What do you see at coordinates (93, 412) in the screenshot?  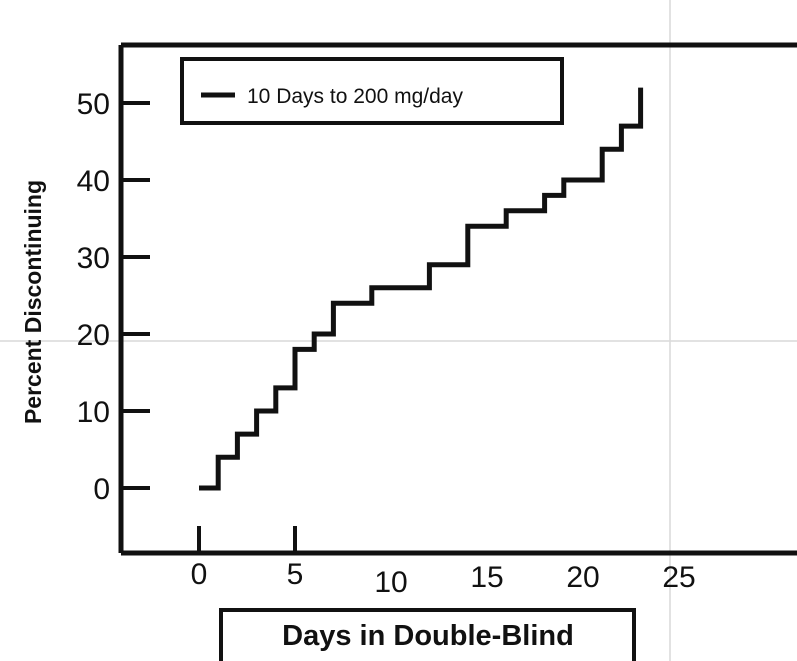 I see `y-tick-label: 10` at bounding box center [93, 412].